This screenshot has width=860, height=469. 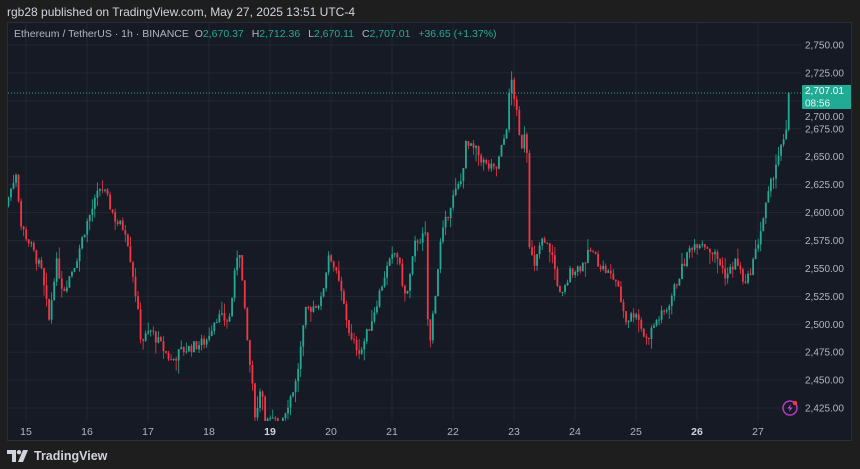 I want to click on low-value: 2,670.11, so click(x=334, y=34).